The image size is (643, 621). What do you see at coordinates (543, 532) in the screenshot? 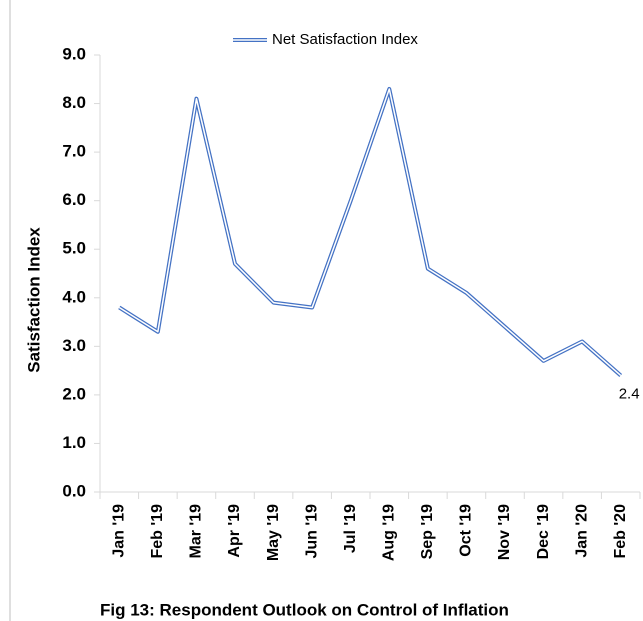
I see `x-tick-label: Dec '19` at bounding box center [543, 532].